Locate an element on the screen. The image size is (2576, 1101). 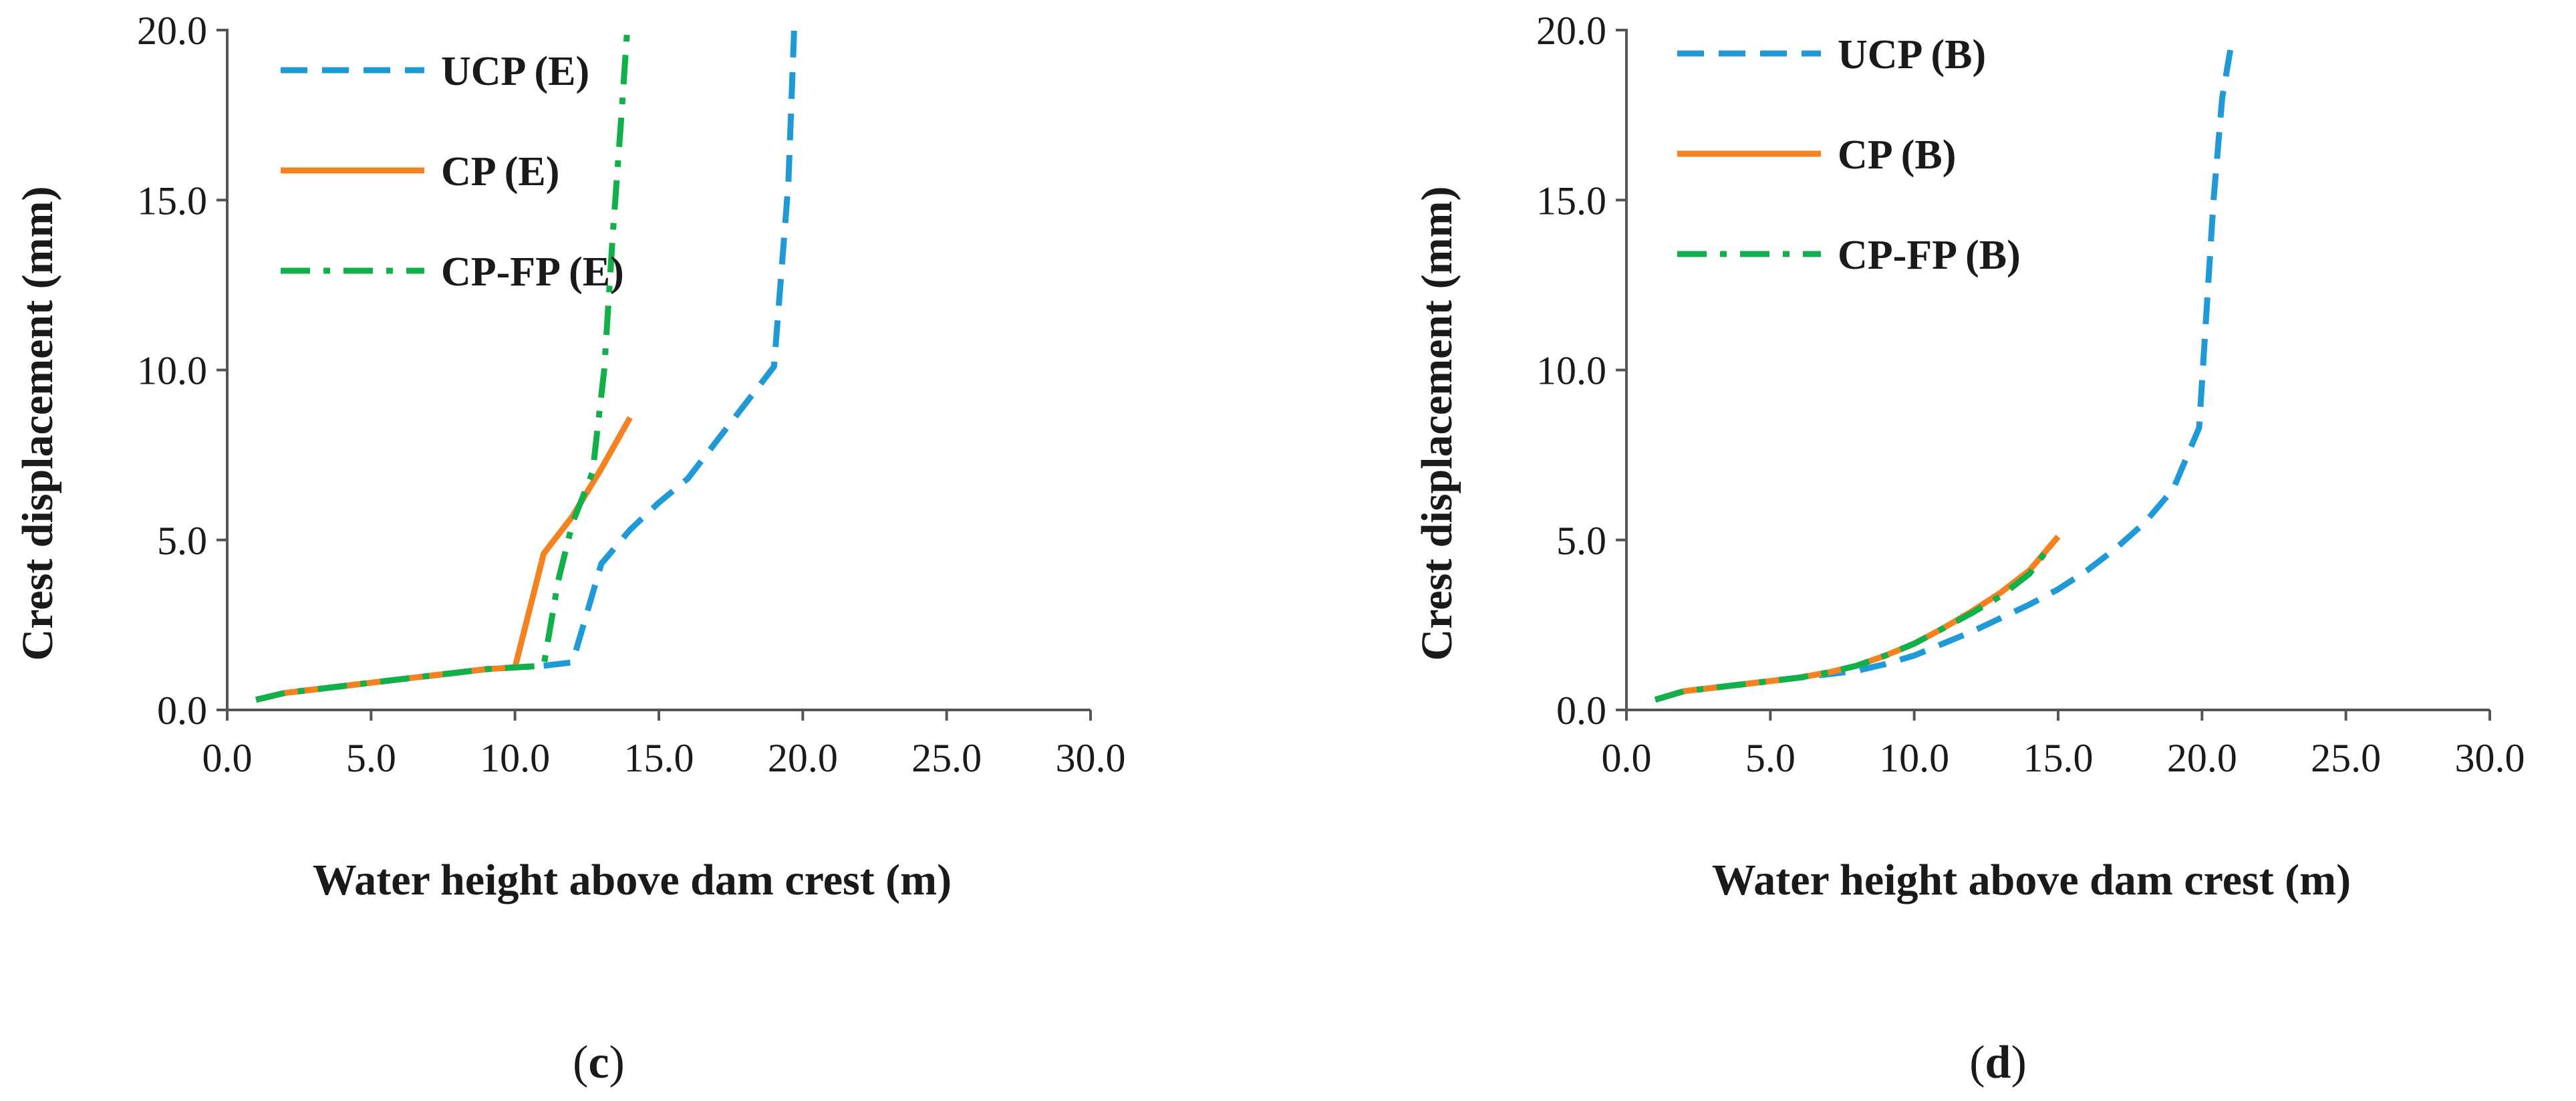
panel-label: (d) is located at coordinates (1998, 1062).